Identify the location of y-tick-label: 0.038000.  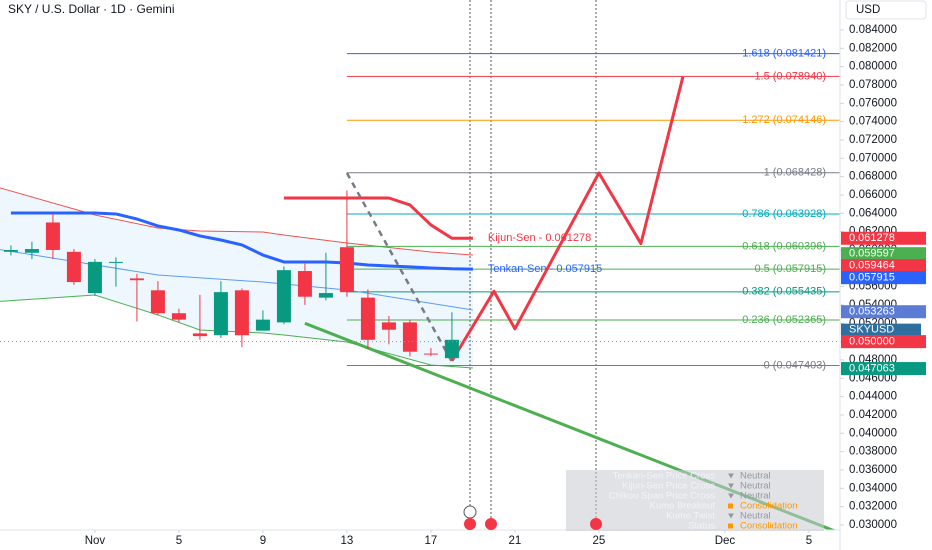
(873, 452).